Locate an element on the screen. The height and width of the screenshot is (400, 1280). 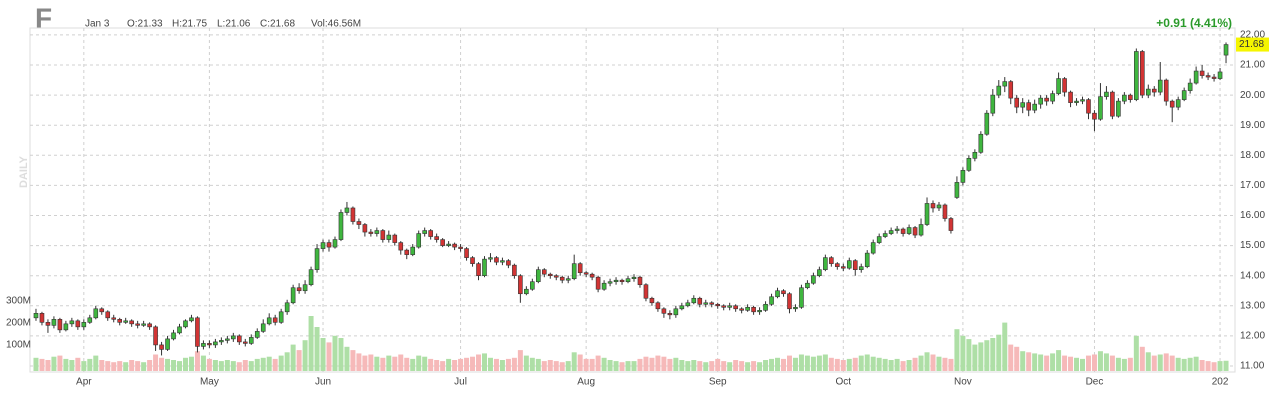
price-tag-bg is located at coordinates (1252, 44).